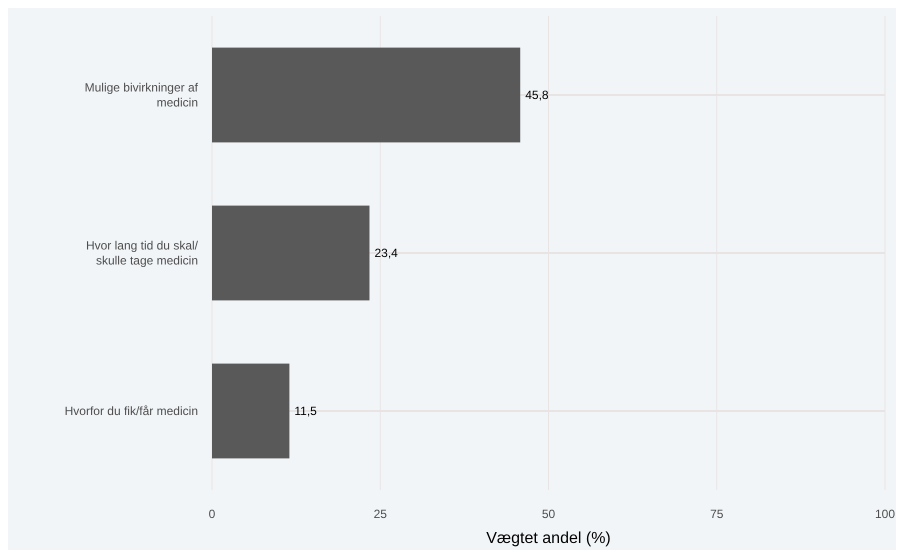 Image resolution: width=904 pixels, height=558 pixels. Describe the element at coordinates (717, 514) in the screenshot. I see `x-tick-label: 75` at that location.